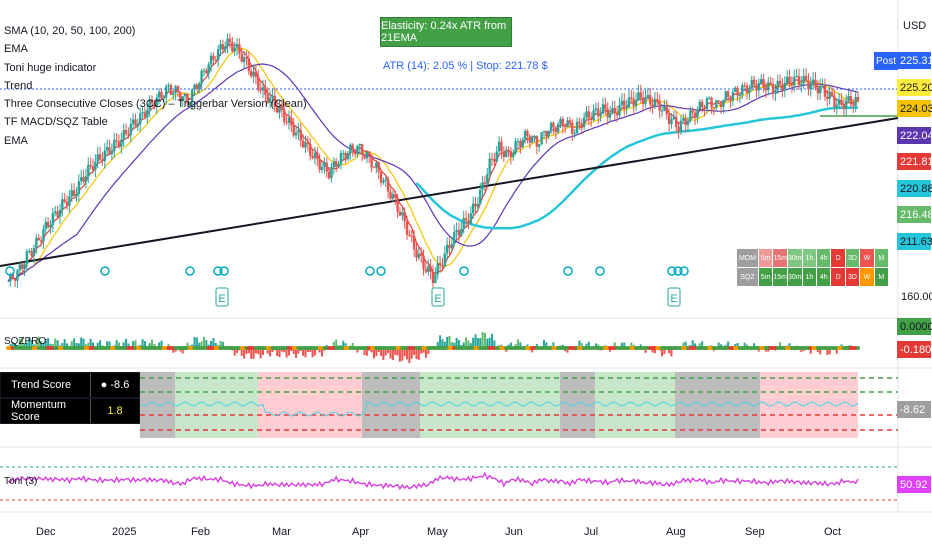  I want to click on sqzpro-label: SQZPRO, so click(25, 341).